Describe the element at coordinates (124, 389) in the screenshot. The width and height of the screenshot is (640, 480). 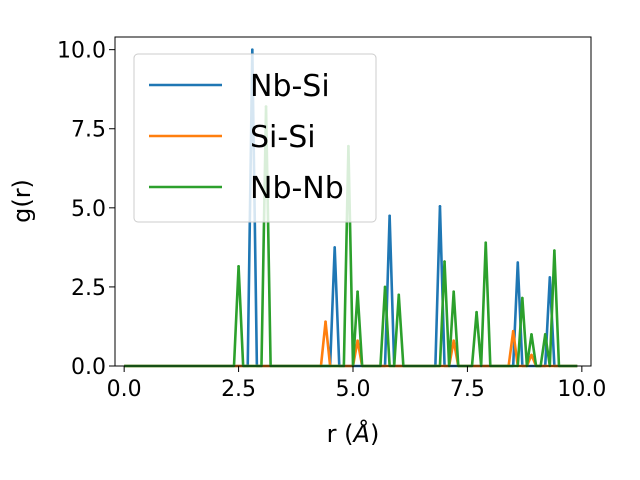
I see `x-tick-label: 0.0` at that location.